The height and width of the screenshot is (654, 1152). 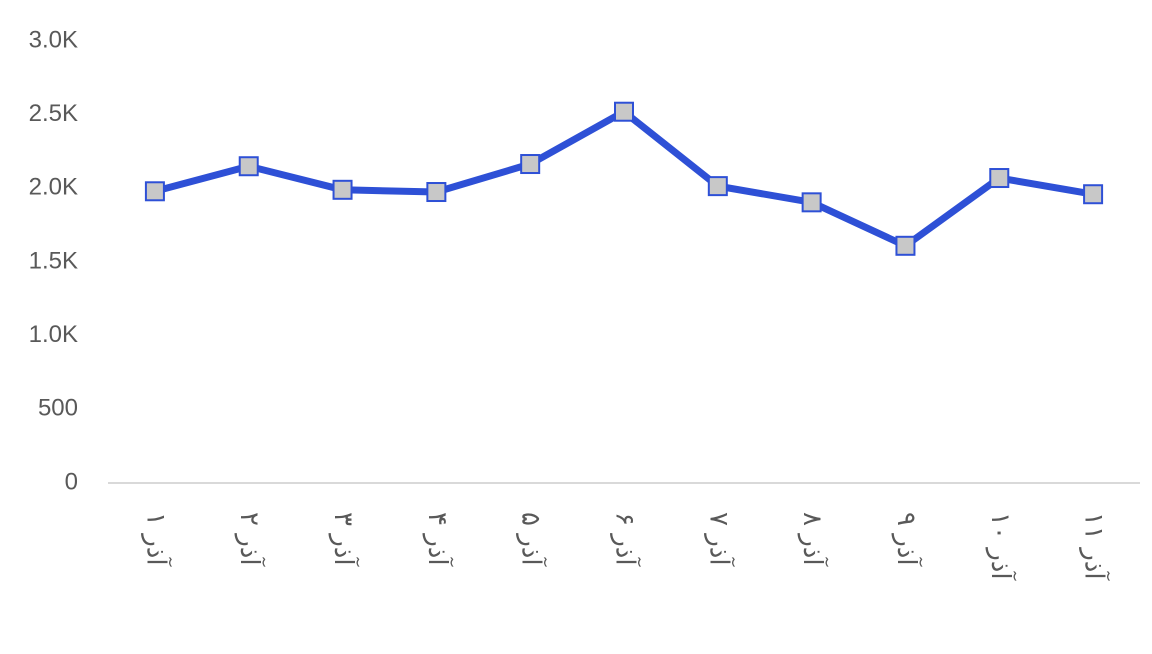 What do you see at coordinates (156, 539) in the screenshot?
I see `x-tick-label: آذر ۱` at bounding box center [156, 539].